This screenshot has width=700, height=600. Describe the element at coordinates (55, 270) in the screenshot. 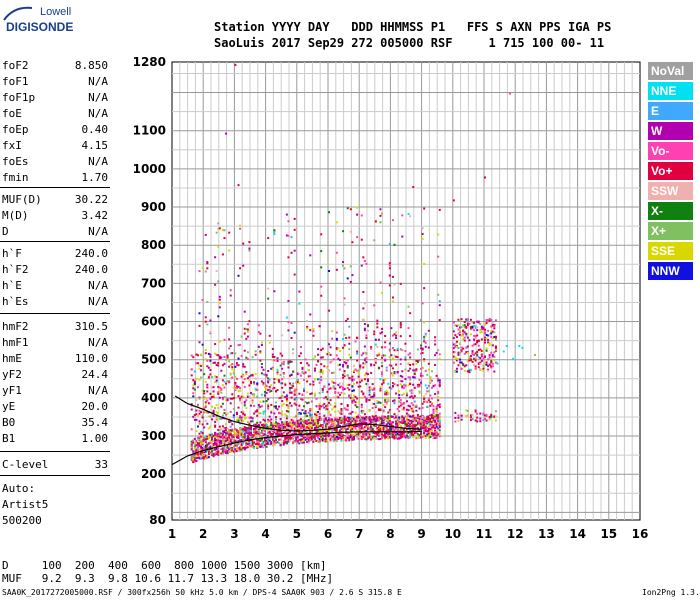

I see `param-row: h`F2 240.0` at that location.